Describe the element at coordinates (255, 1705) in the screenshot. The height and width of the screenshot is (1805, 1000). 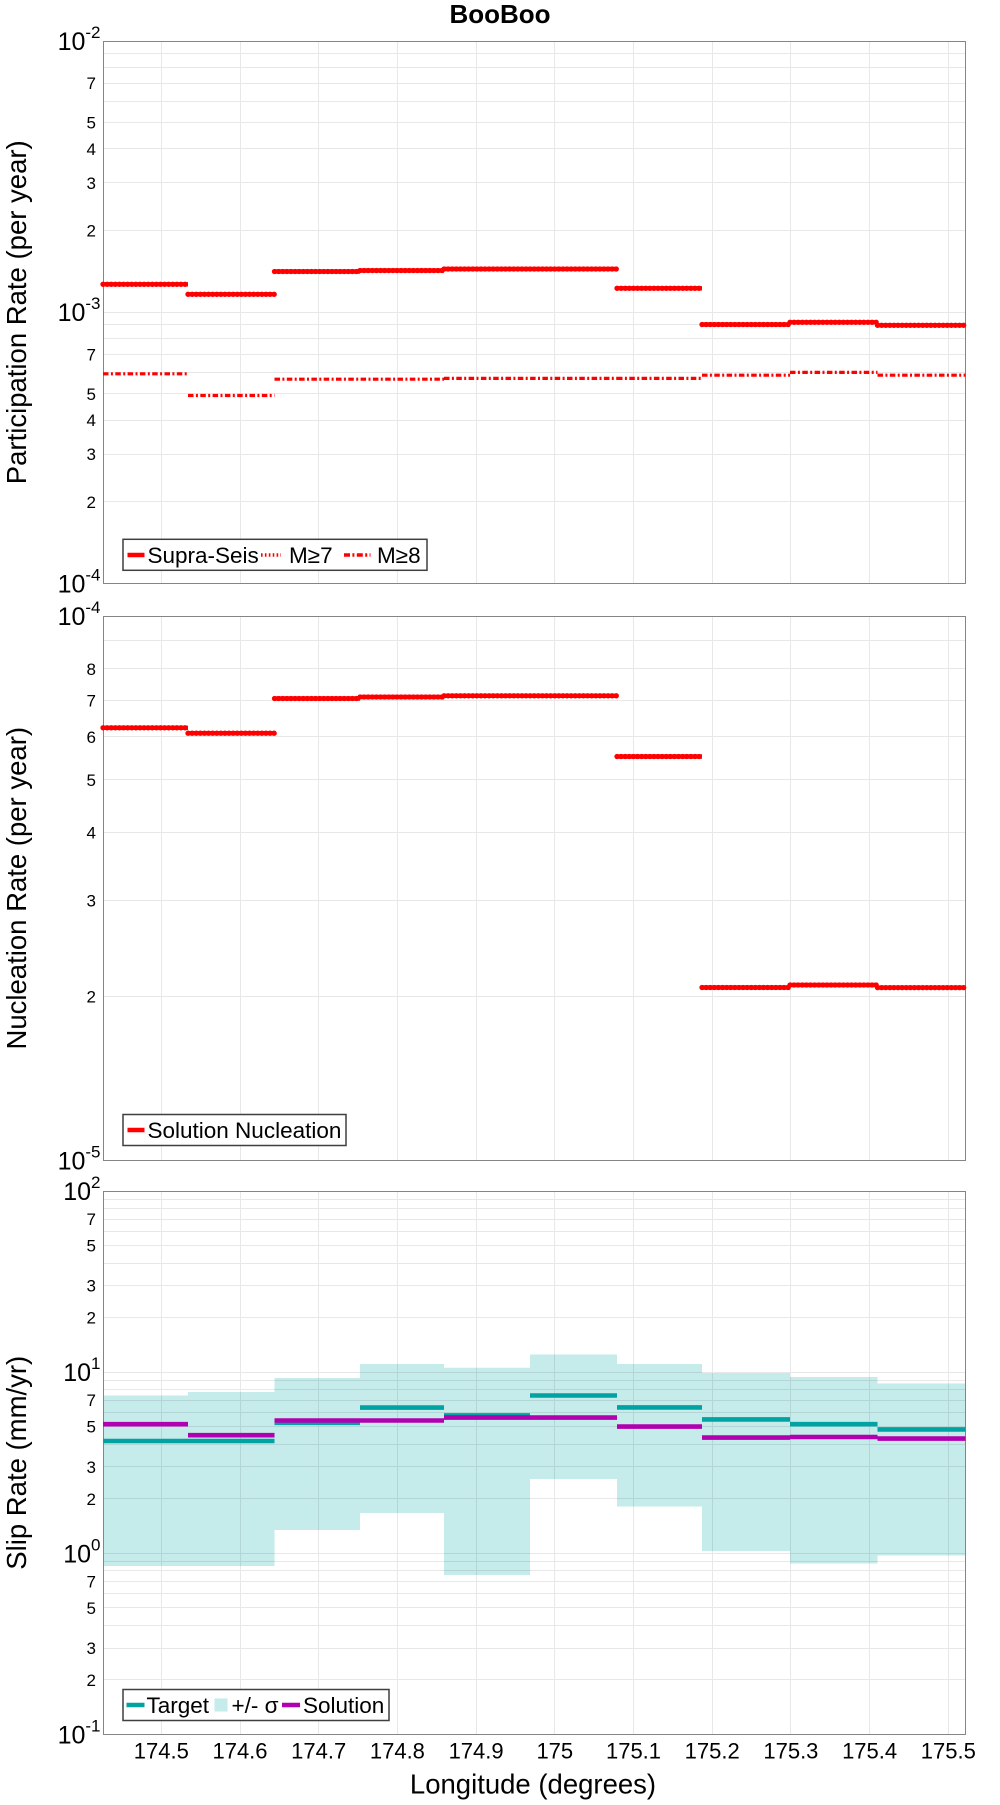
I see `svg-text: +/- σ` at that location.